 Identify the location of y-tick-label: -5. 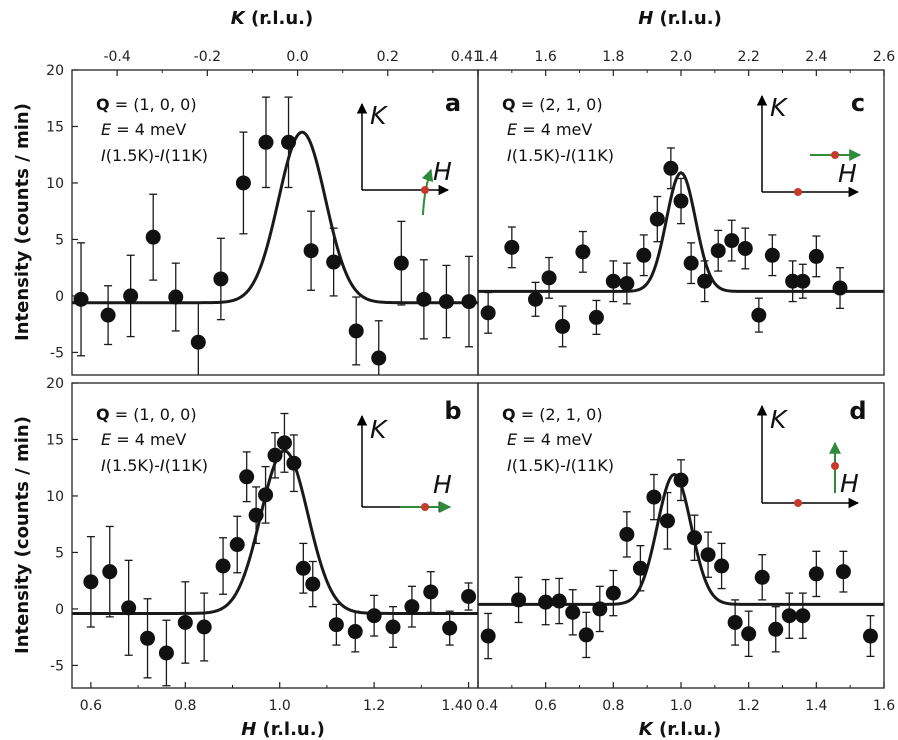
(57, 666).